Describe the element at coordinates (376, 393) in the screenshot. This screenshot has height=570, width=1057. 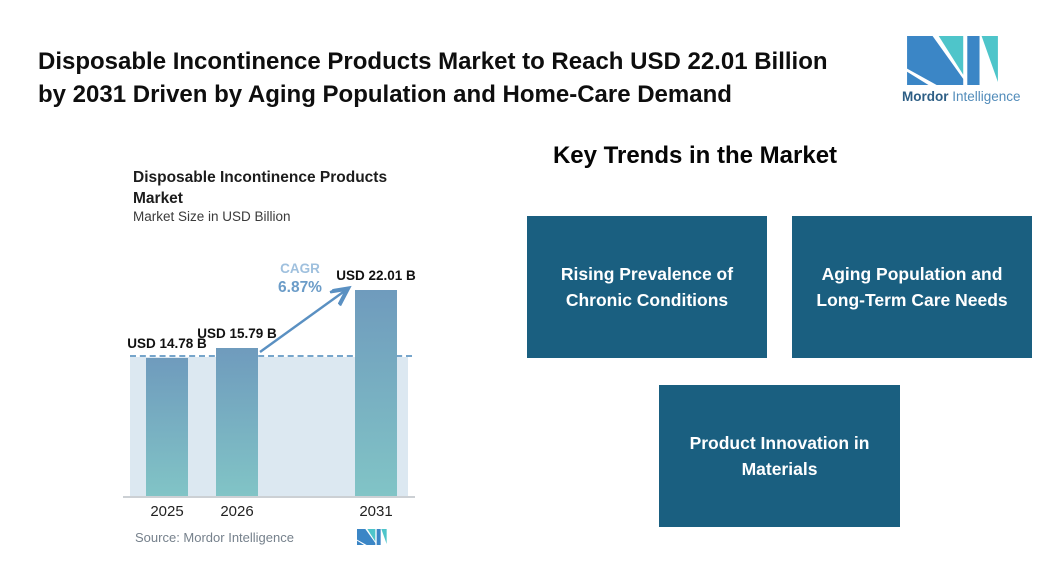
I see `bar-2031` at that location.